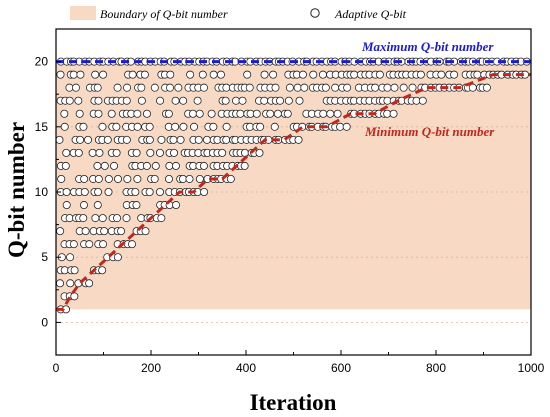  Describe the element at coordinates (56, 368) in the screenshot. I see `x-tick-label: 0` at that location.